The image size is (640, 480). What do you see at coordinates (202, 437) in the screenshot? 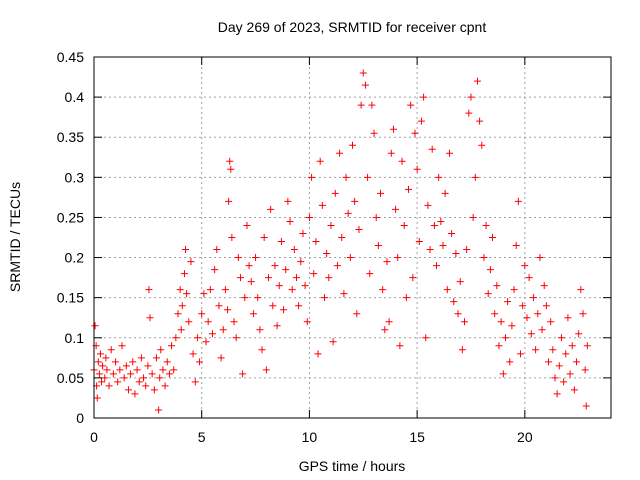
I see `x-tick-label: 5` at bounding box center [202, 437].